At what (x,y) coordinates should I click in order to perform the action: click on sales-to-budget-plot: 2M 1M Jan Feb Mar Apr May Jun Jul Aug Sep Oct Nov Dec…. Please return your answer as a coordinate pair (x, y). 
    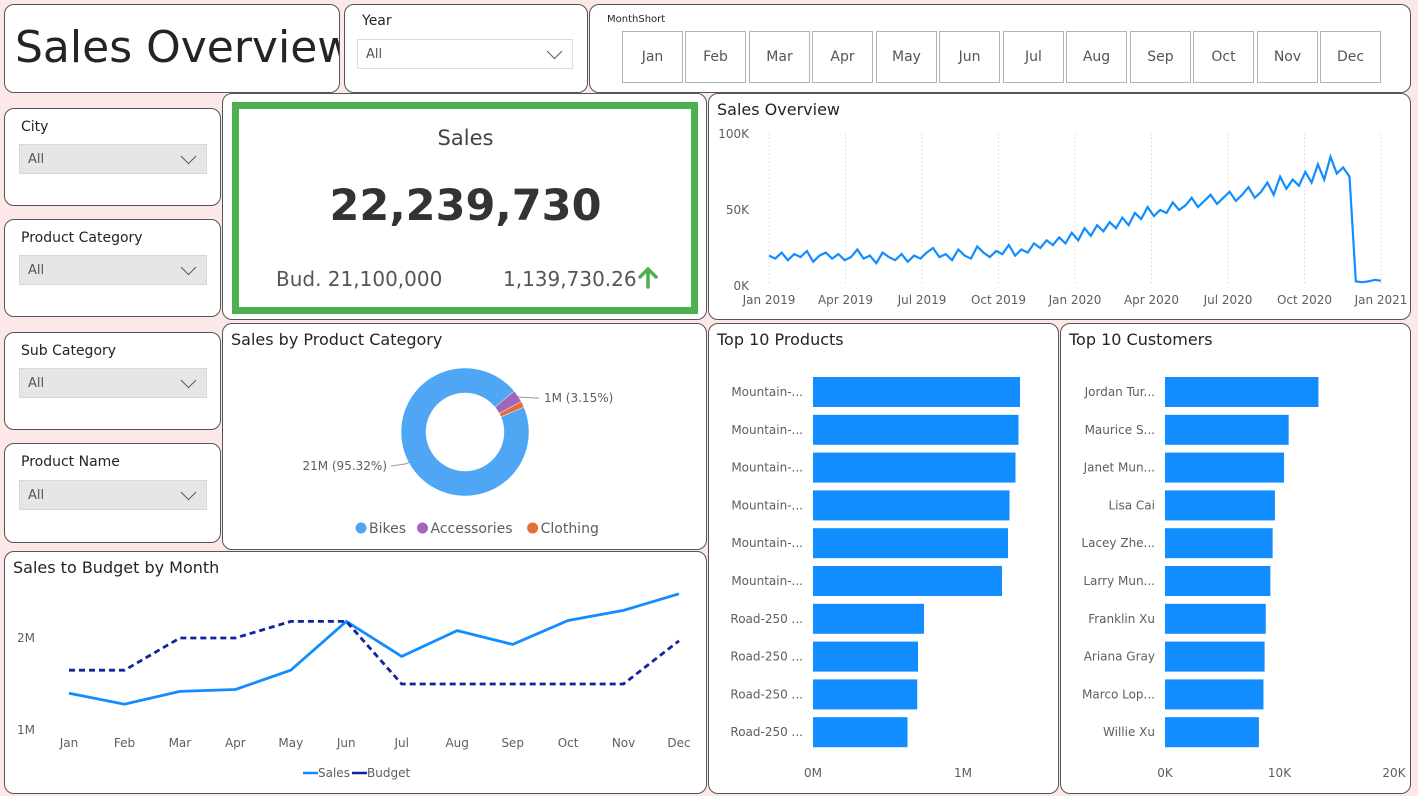
    Looking at the image, I should click on (354, 686).